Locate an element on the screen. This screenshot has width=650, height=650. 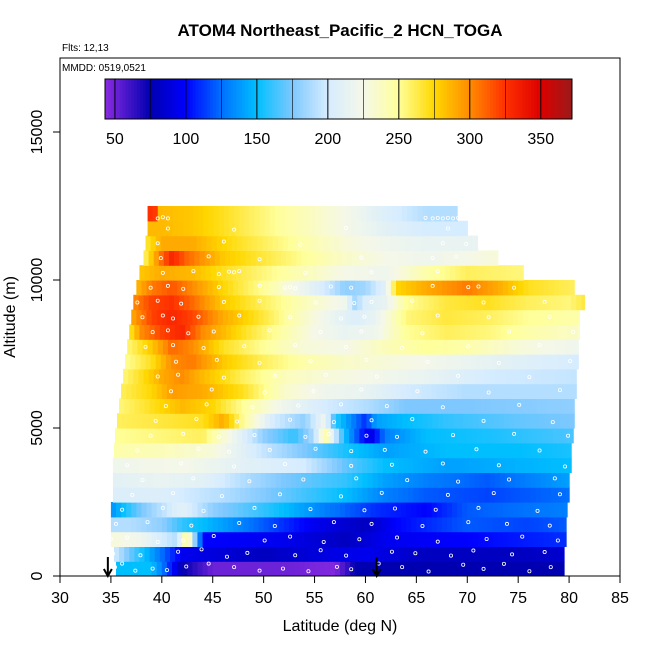
y-tick-label: 10000 is located at coordinates (37, 280).